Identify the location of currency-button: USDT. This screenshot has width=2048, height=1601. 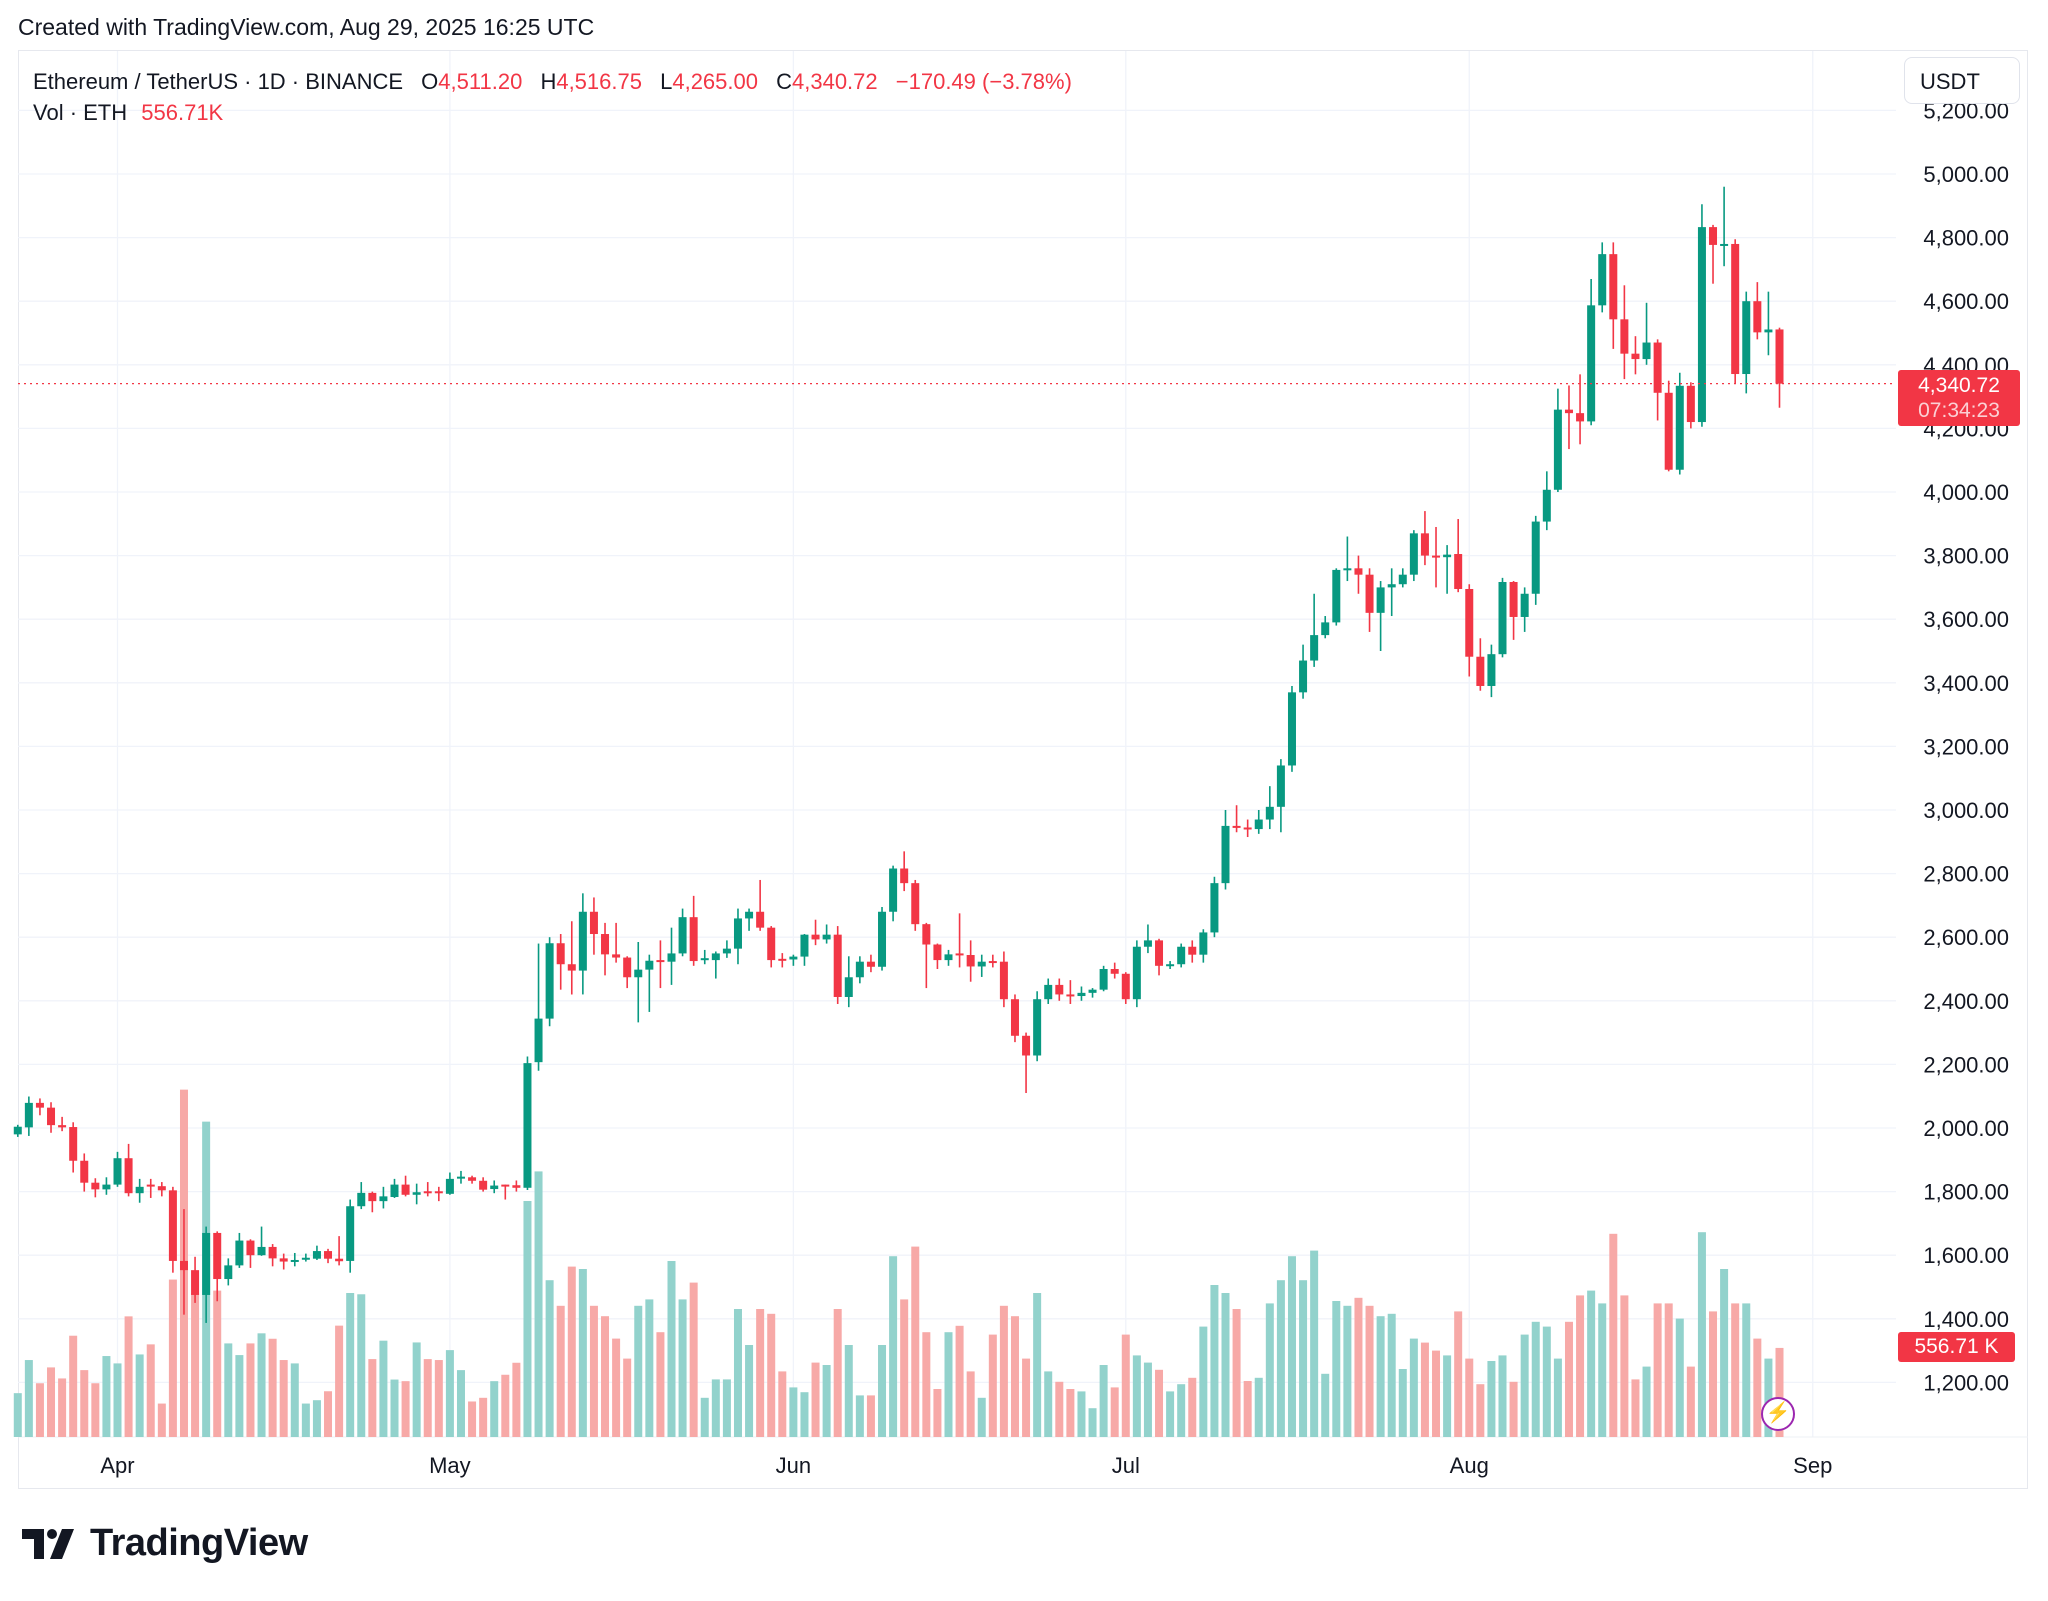
(1962, 80).